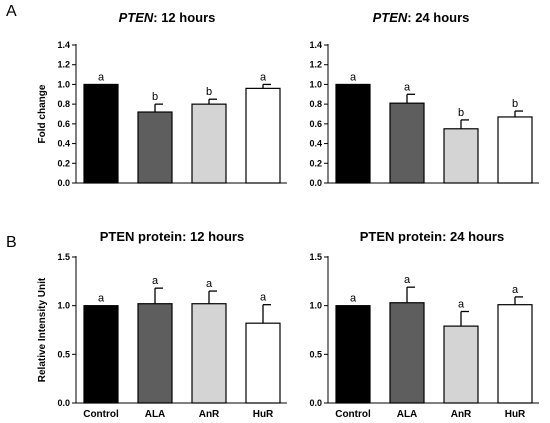 The image size is (550, 423). What do you see at coordinates (155, 97) in the screenshot?
I see `significance-label-ala: b` at bounding box center [155, 97].